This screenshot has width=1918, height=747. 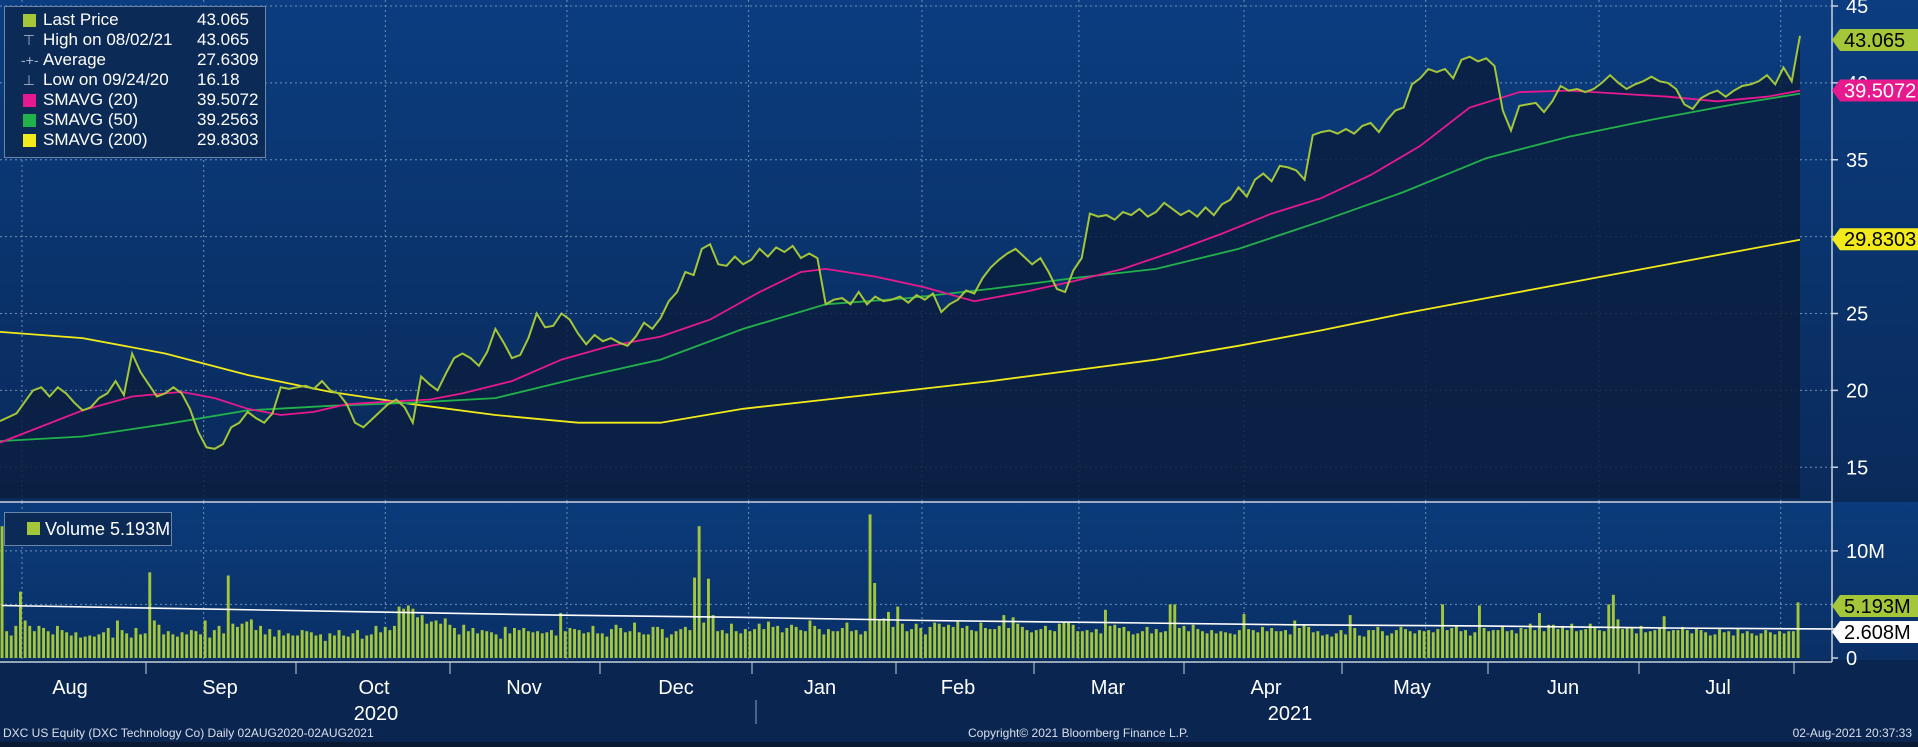 What do you see at coordinates (228, 119) in the screenshot?
I see `legend-value: 39.2563` at bounding box center [228, 119].